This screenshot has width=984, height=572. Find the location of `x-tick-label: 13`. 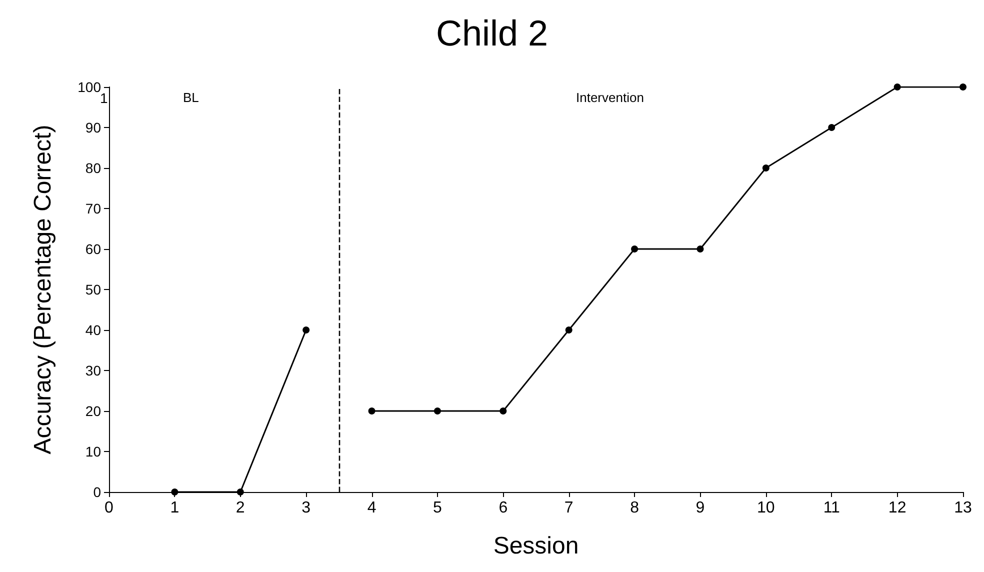

x-tick-label: 13 is located at coordinates (963, 508).